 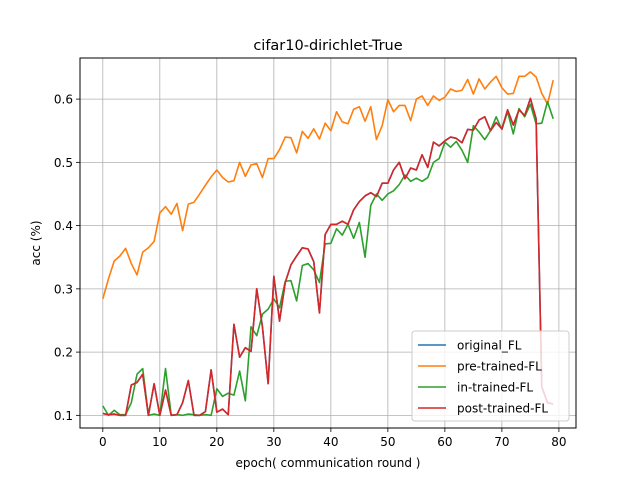 I want to click on legend-label: in-trained-FL, so click(x=495, y=388).